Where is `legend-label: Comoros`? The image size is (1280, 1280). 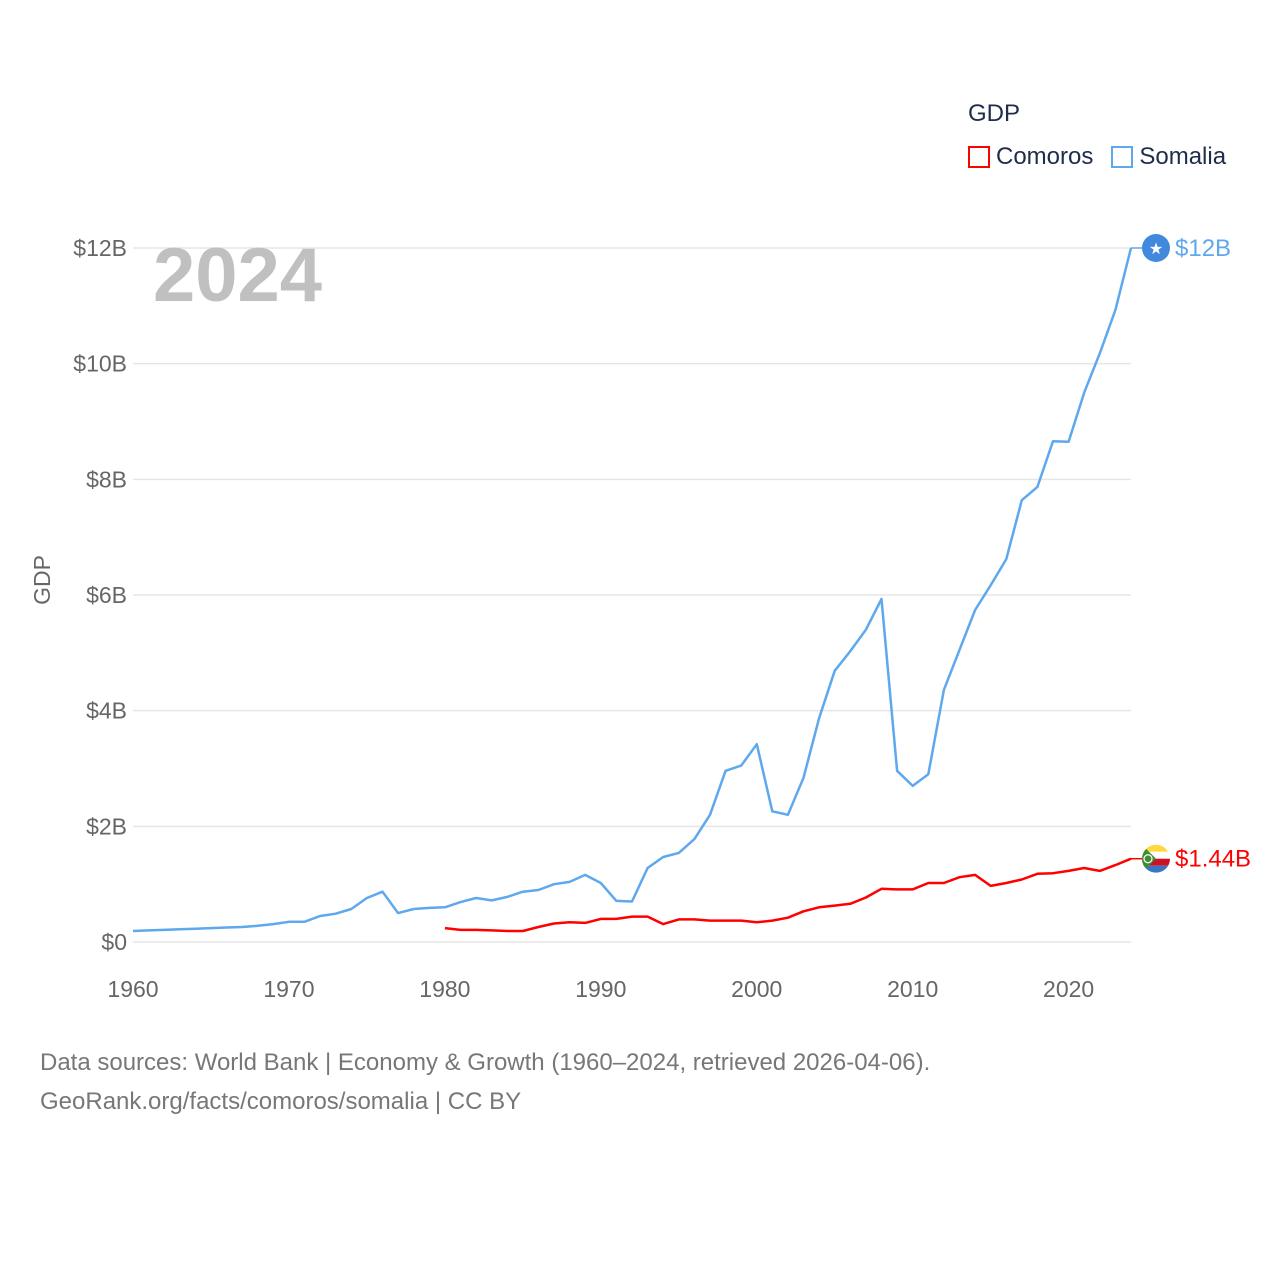 legend-label: Comoros is located at coordinates (1045, 156).